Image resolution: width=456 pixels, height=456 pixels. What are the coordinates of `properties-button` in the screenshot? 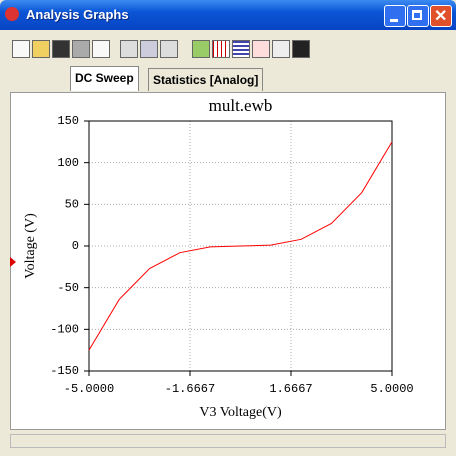 It's located at (201, 49).